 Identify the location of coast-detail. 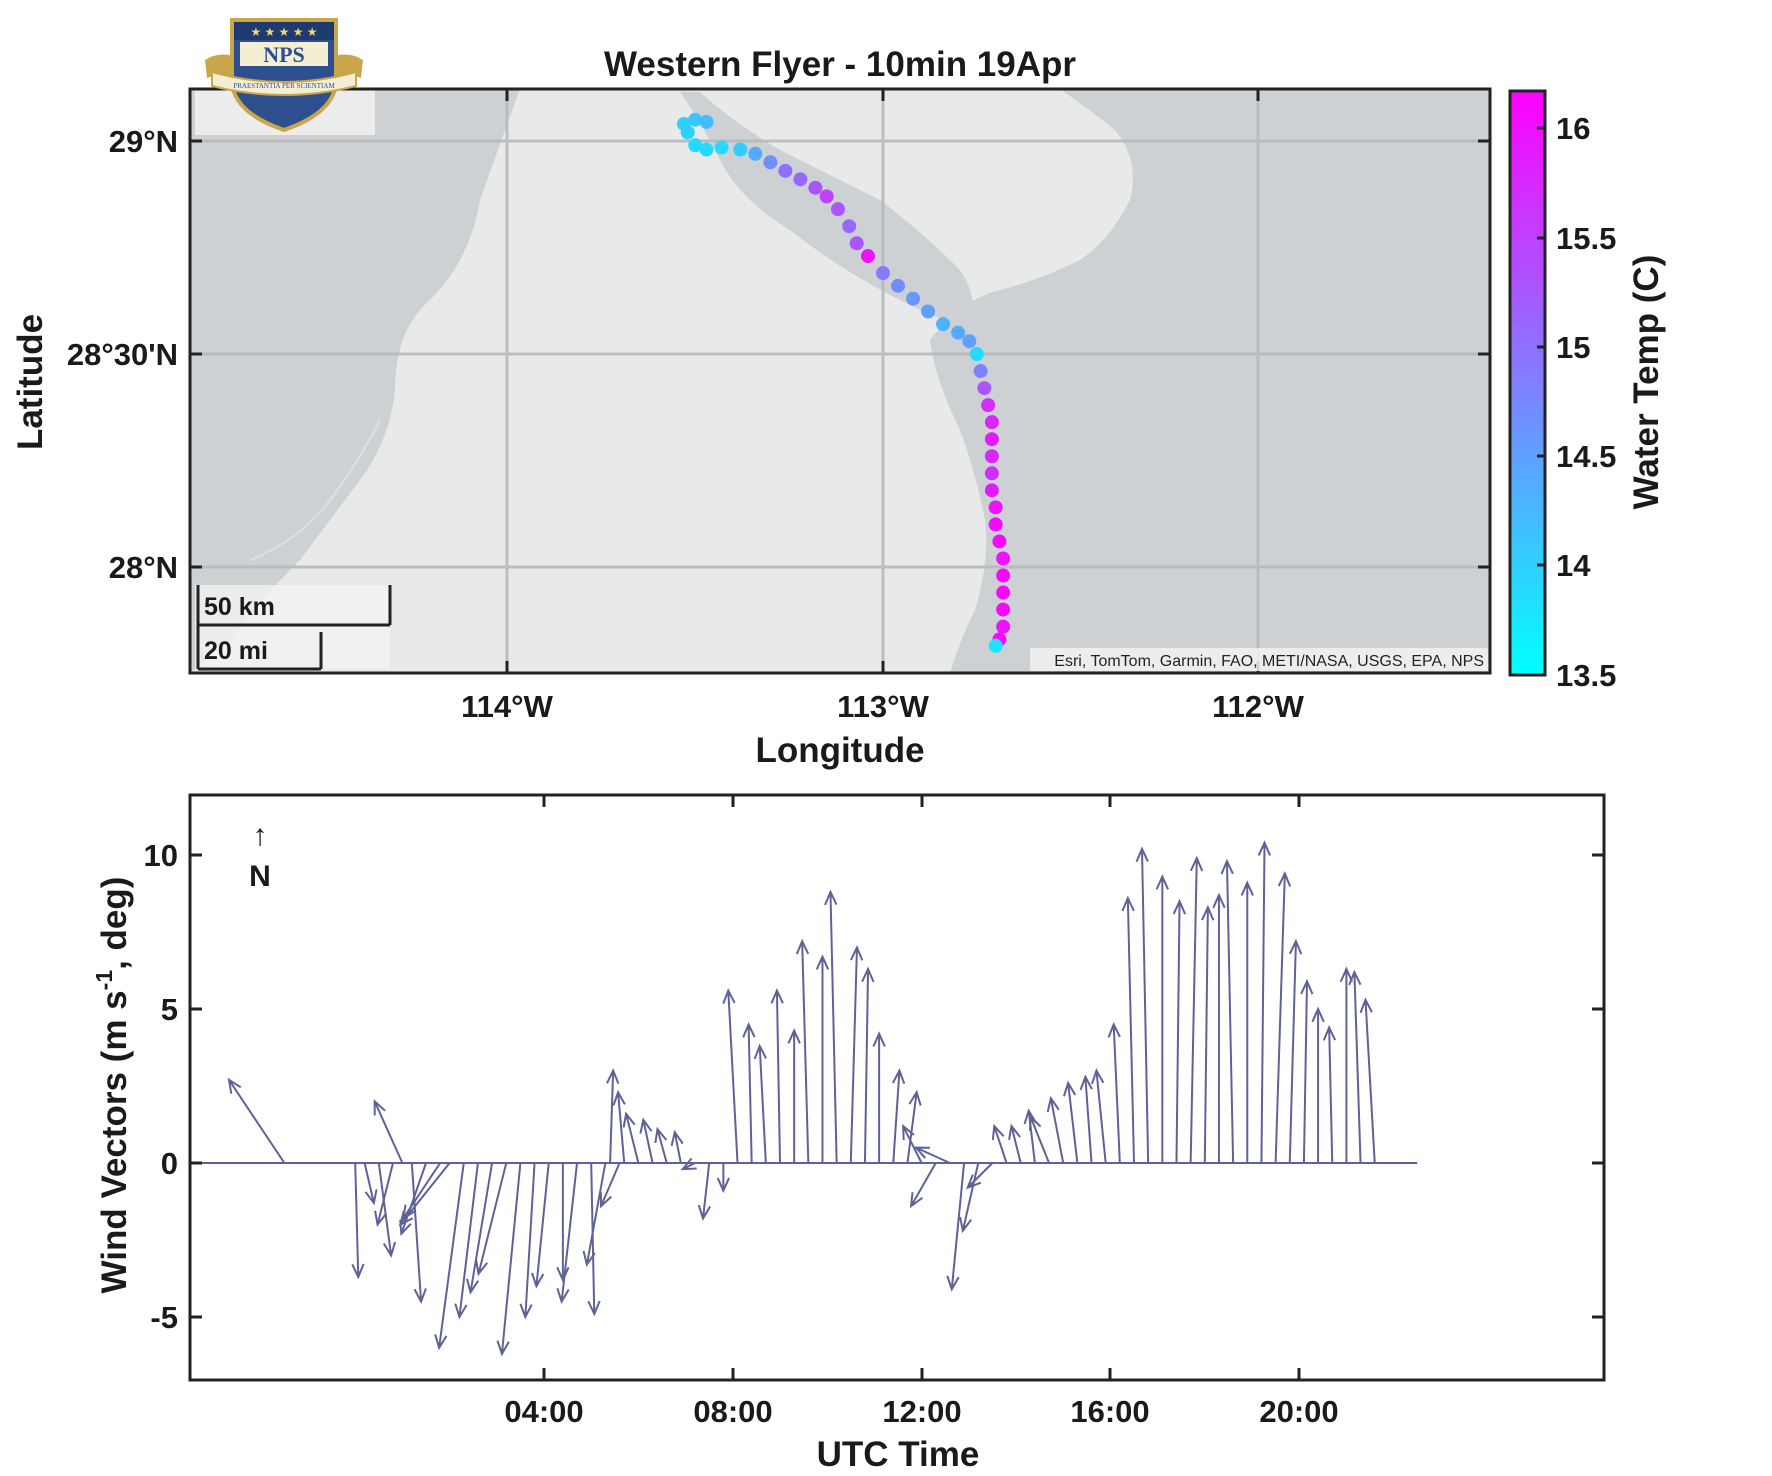
(315, 490).